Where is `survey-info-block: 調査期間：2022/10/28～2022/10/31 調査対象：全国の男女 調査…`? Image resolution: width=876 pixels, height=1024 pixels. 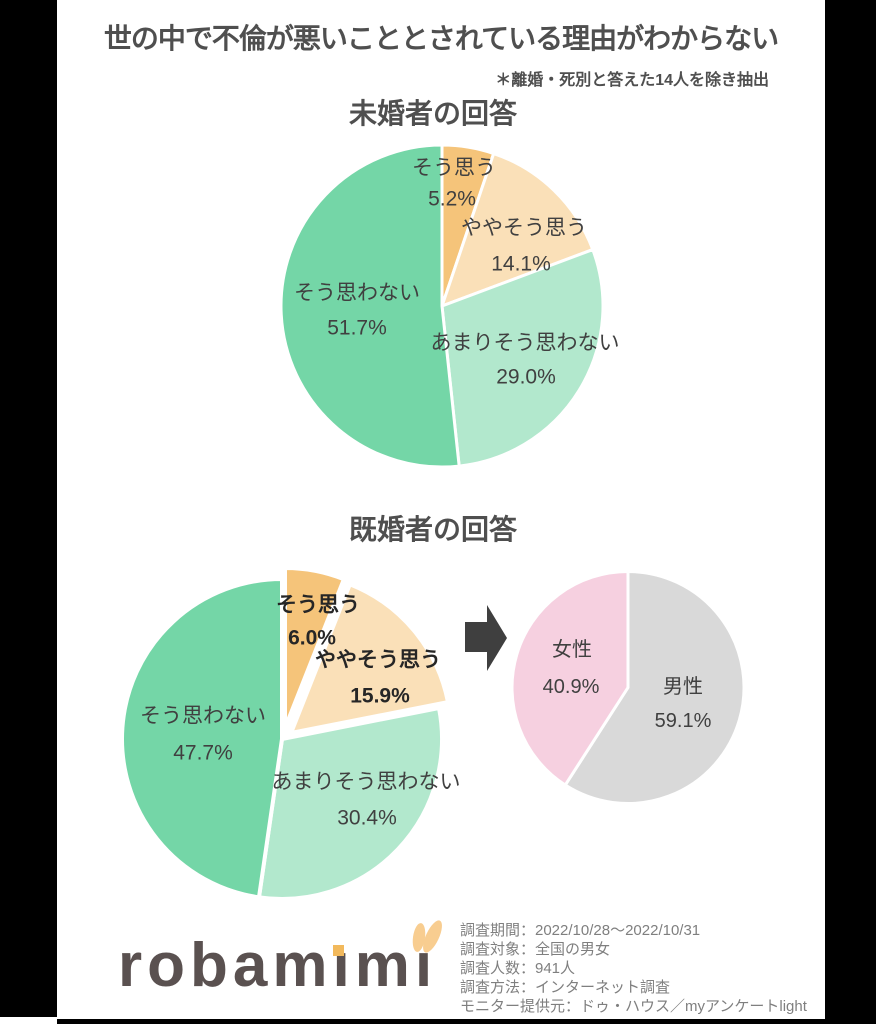
survey-info-block: 調査期間：2022/10/28～2022/10/31 調査対象：全国の男女 調査… is located at coordinates (633, 968).